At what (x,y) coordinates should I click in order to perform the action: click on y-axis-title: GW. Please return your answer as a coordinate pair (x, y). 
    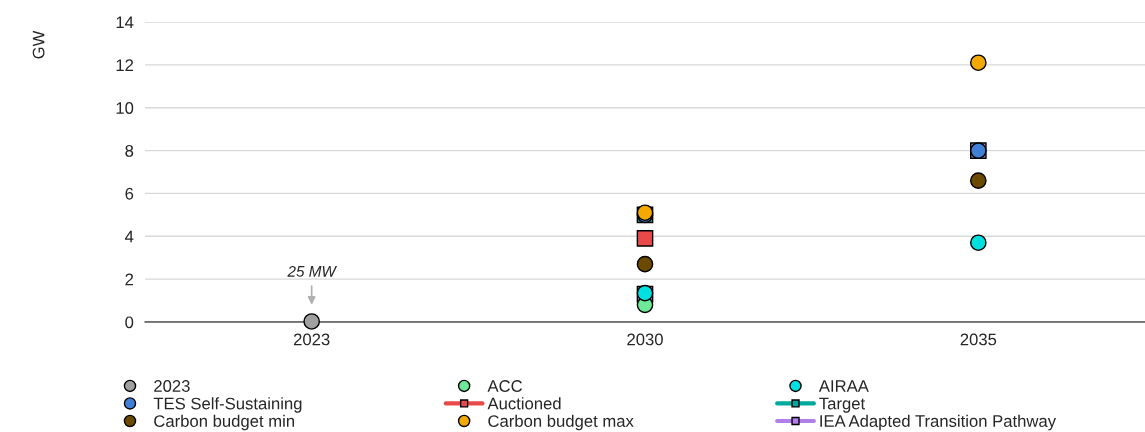
    Looking at the image, I should click on (38, 44).